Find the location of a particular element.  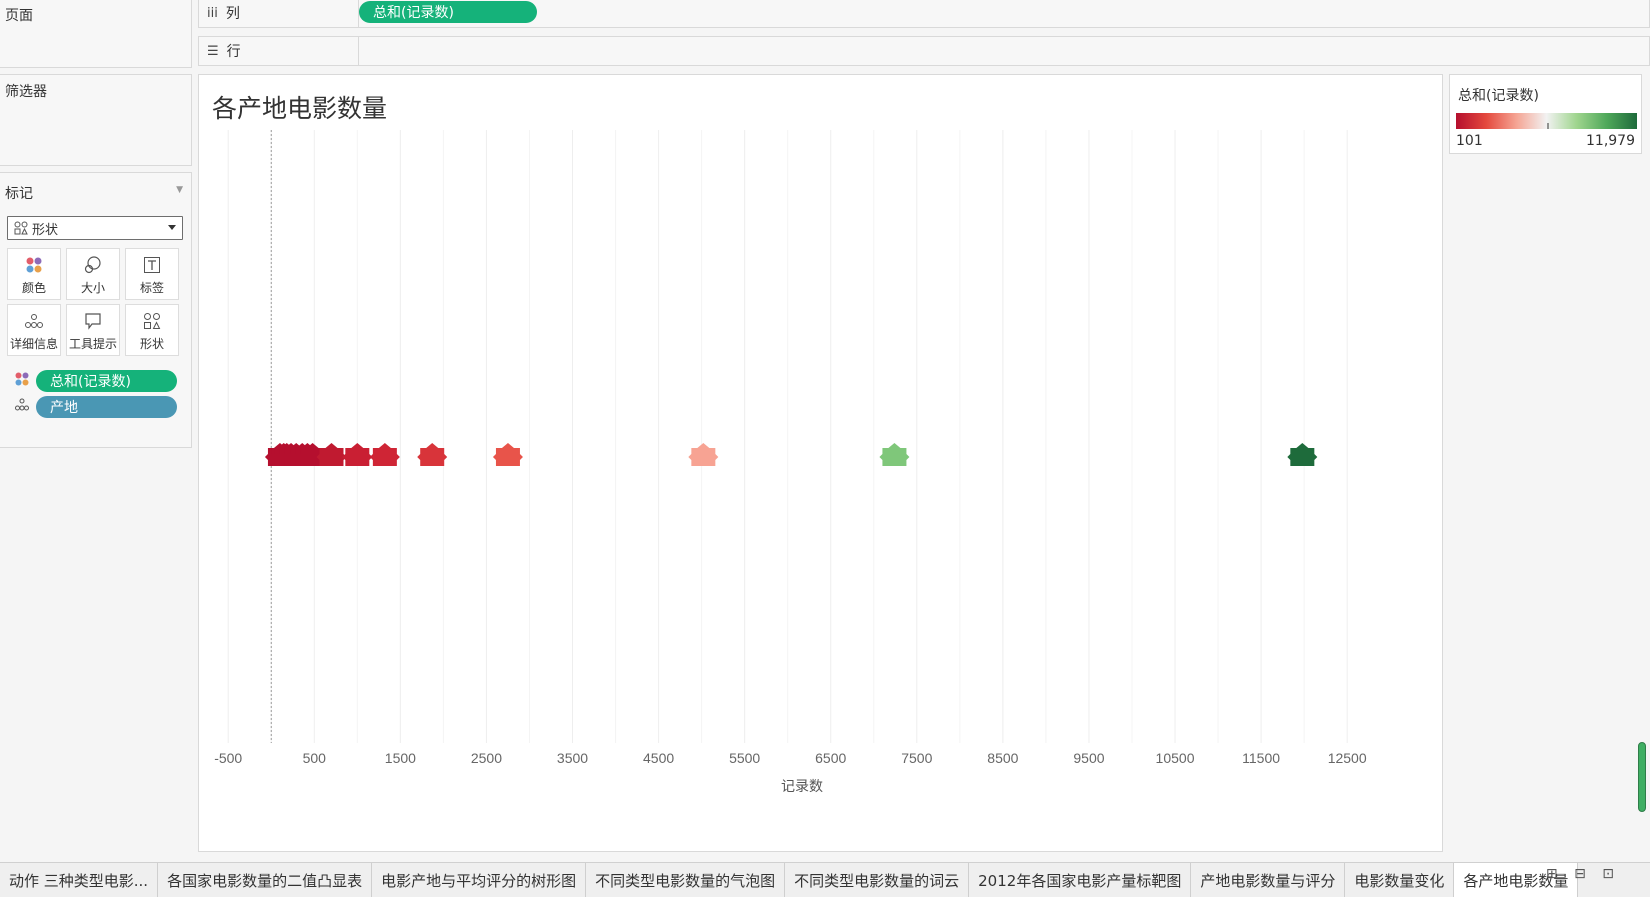

text-icon is located at coordinates (152, 265).